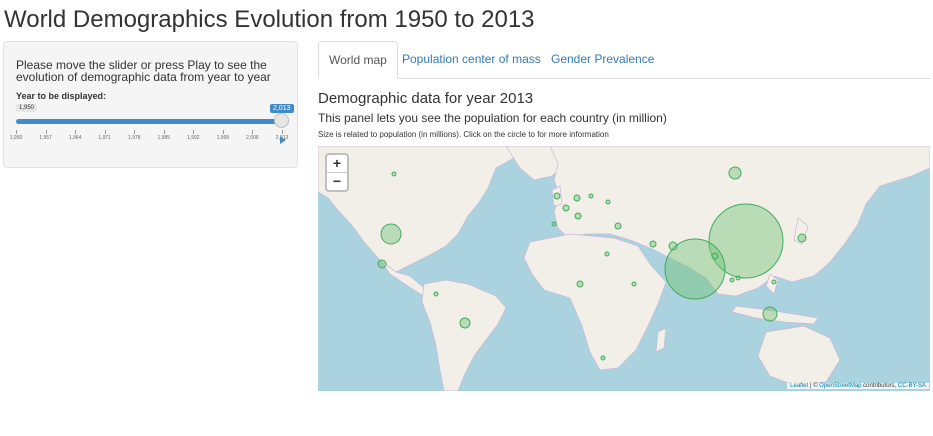  Describe the element at coordinates (149, 121) in the screenshot. I see `year-slider-track` at that location.